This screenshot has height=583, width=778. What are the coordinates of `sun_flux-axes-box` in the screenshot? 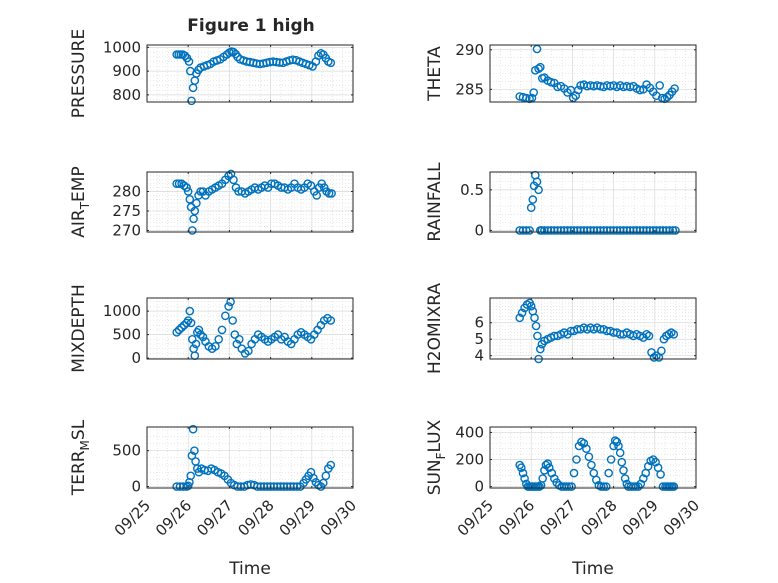 It's located at (593, 457).